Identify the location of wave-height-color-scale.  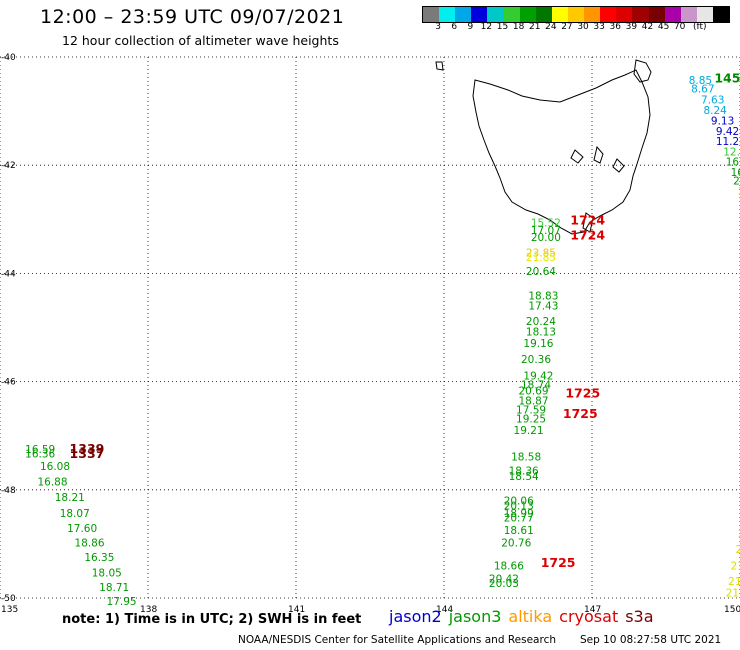
(576, 14).